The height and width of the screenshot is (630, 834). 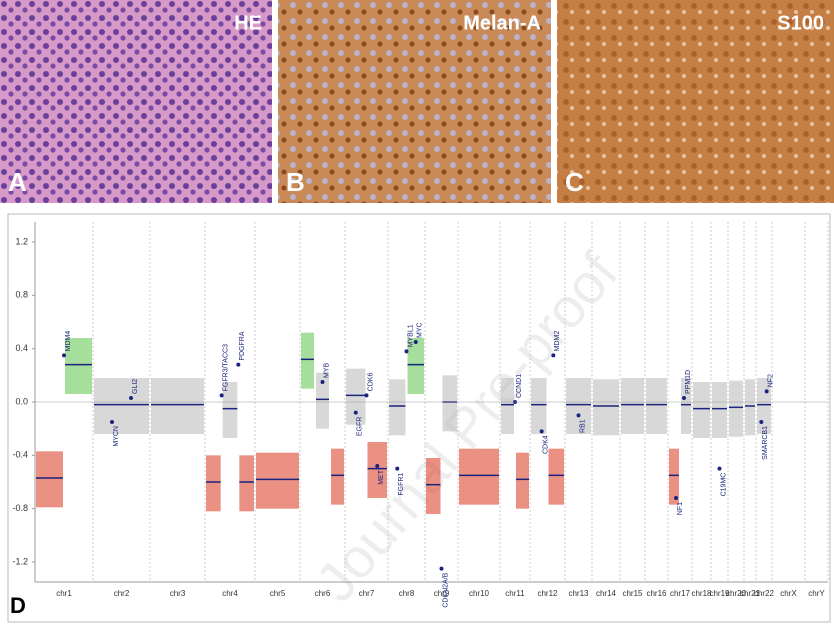 What do you see at coordinates (370, 382) in the screenshot?
I see `gene-label: CDK6` at bounding box center [370, 382].